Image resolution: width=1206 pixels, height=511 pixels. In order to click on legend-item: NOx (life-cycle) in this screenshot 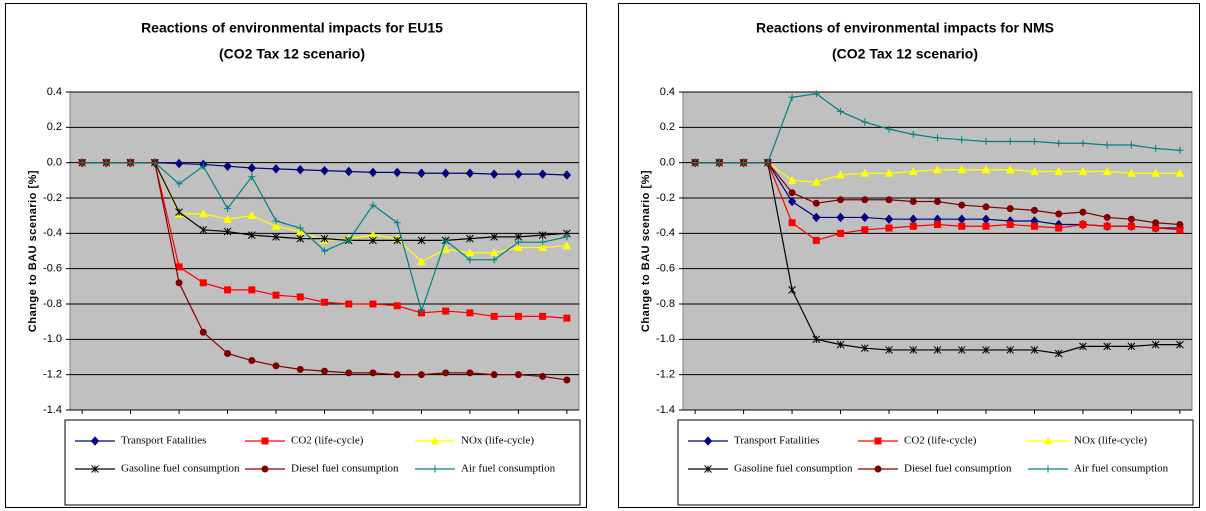, I will do `click(474, 441)`.